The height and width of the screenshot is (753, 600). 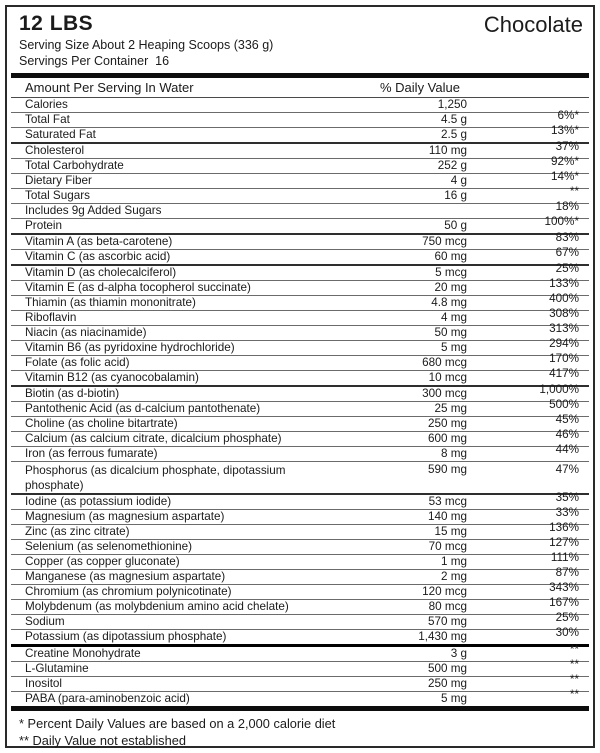 I want to click on product-weight: 12 LBS, so click(x=56, y=23).